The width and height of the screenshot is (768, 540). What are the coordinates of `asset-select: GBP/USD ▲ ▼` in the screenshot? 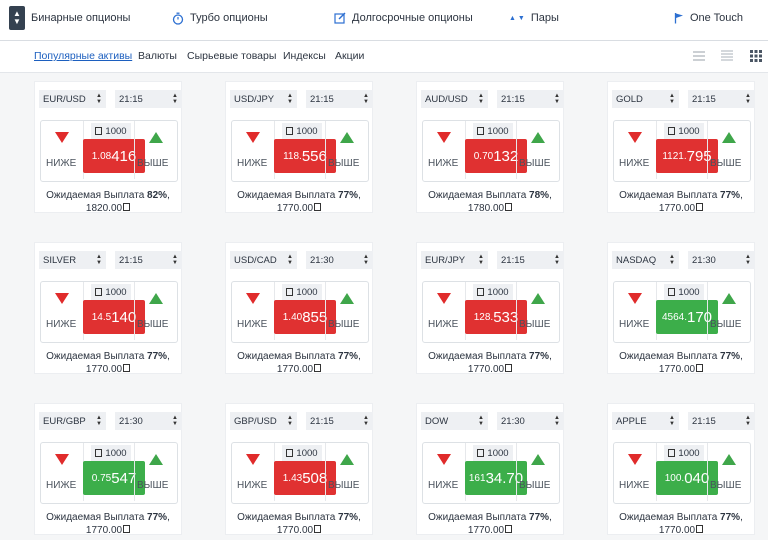 It's located at (263, 421).